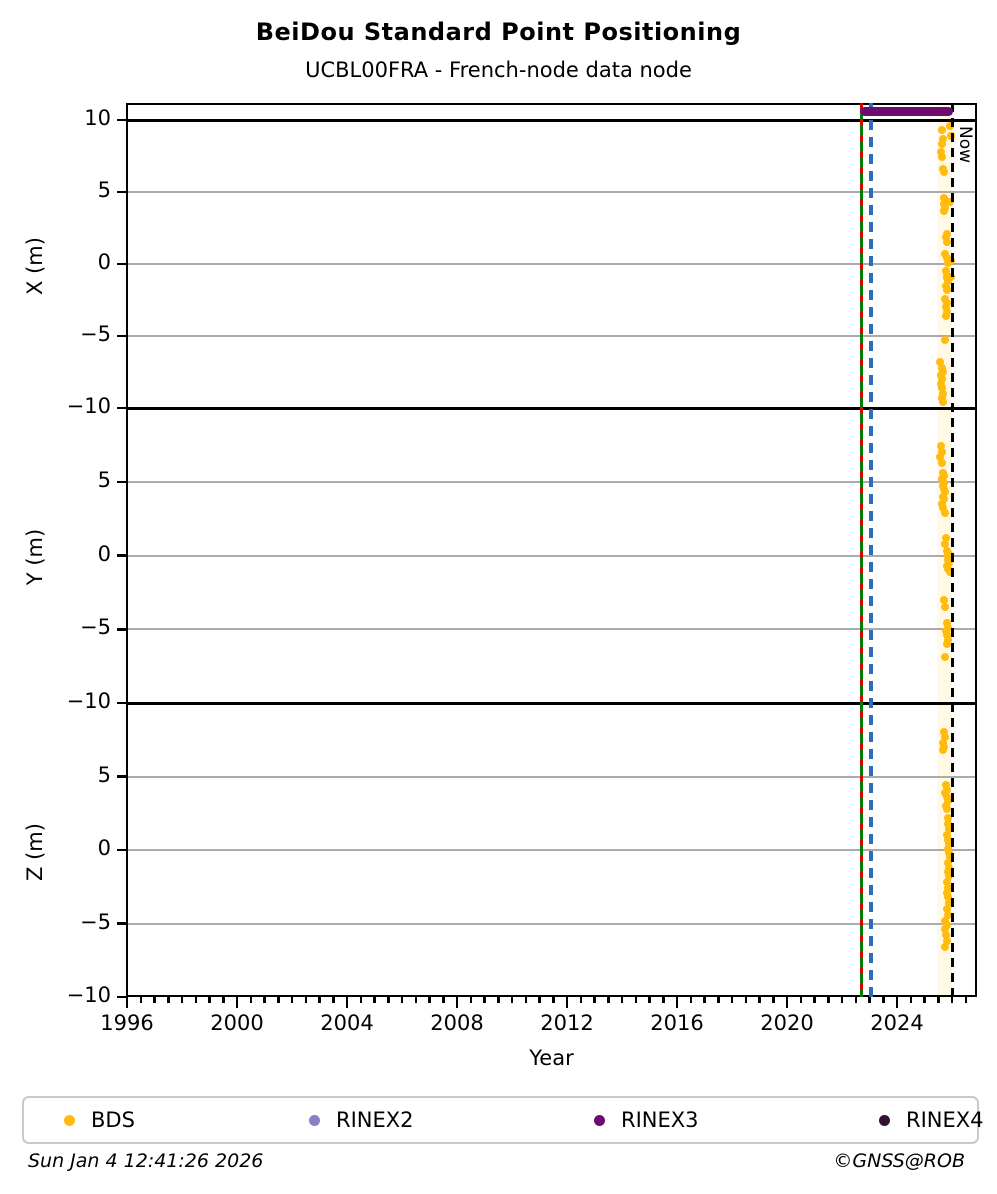 Image resolution: width=997 pixels, height=1194 pixels. Describe the element at coordinates (95, 627) in the screenshot. I see `y-tick-label: −5` at that location.